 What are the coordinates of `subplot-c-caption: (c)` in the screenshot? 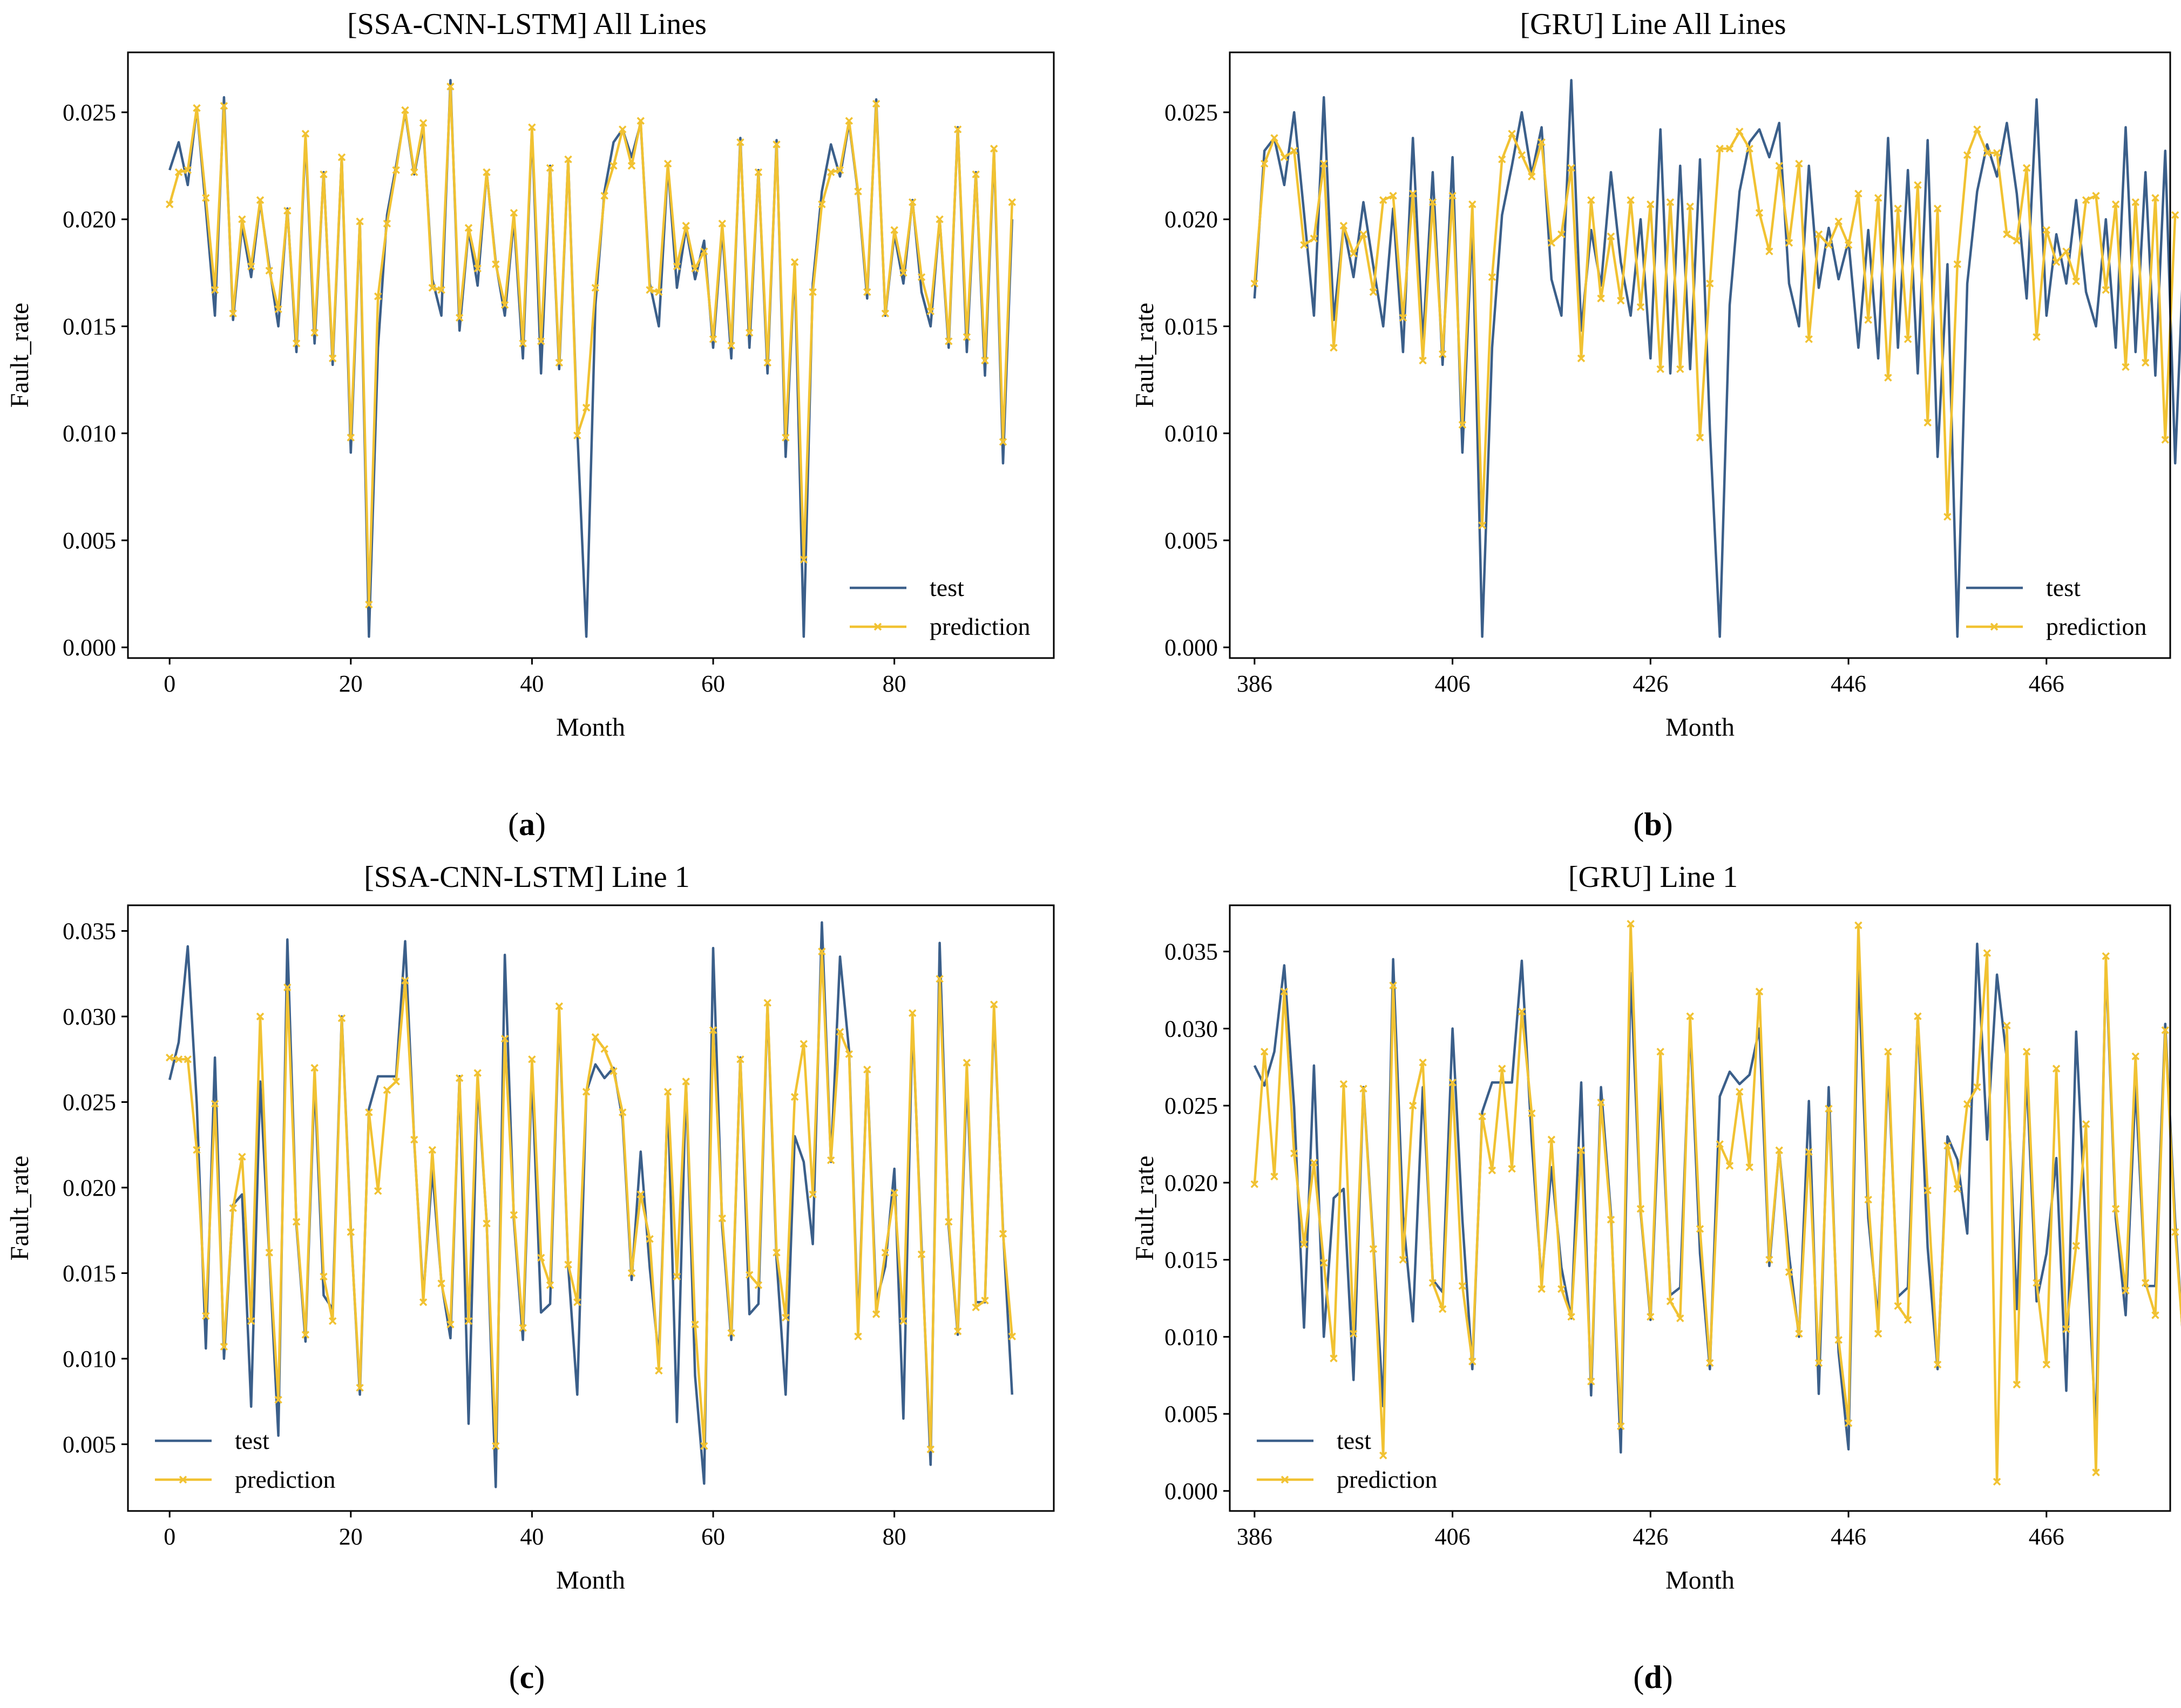 It's located at (527, 1677).